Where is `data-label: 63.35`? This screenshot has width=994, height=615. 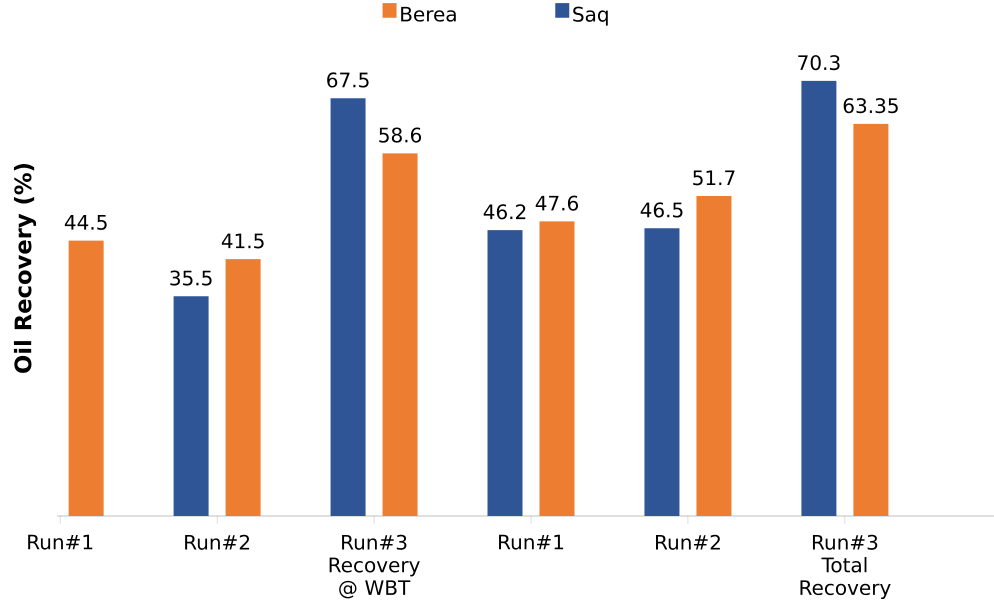 data-label: 63.35 is located at coordinates (871, 106).